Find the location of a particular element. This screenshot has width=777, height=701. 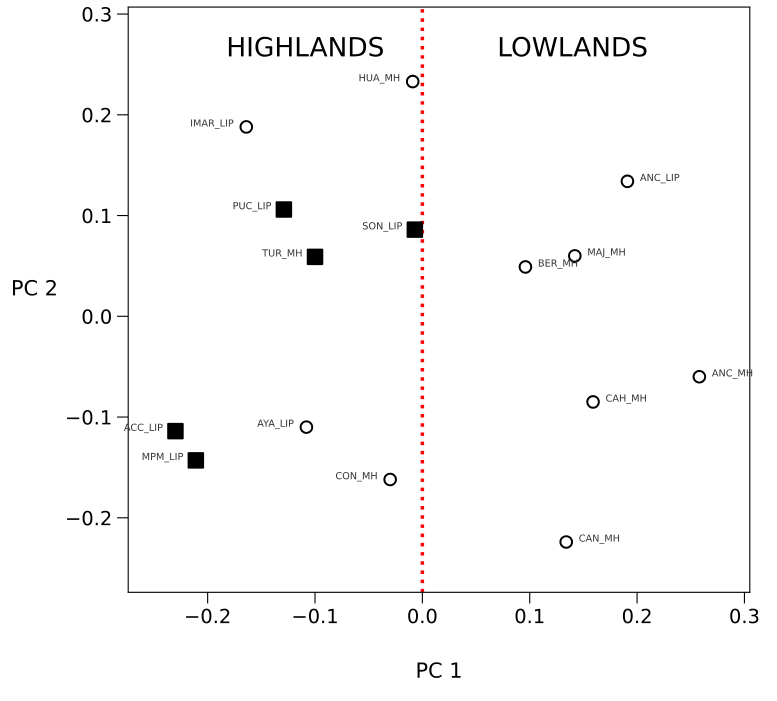

annotation: HIGHLANDS is located at coordinates (305, 46).